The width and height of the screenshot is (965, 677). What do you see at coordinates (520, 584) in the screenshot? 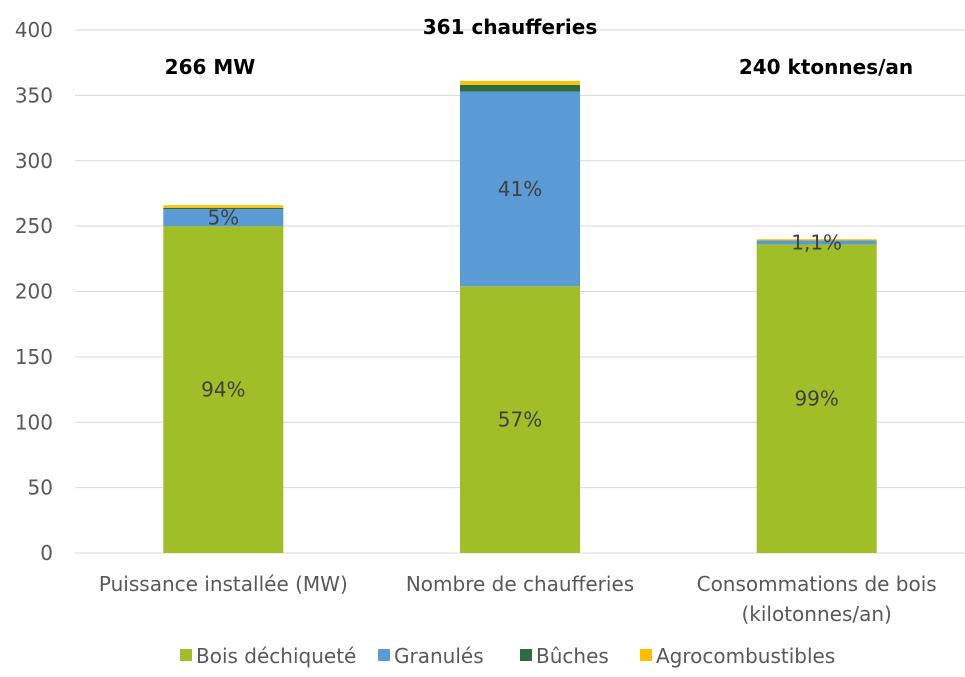
I see `x-category-label-1-line0: Nombre de chaufferies` at bounding box center [520, 584].